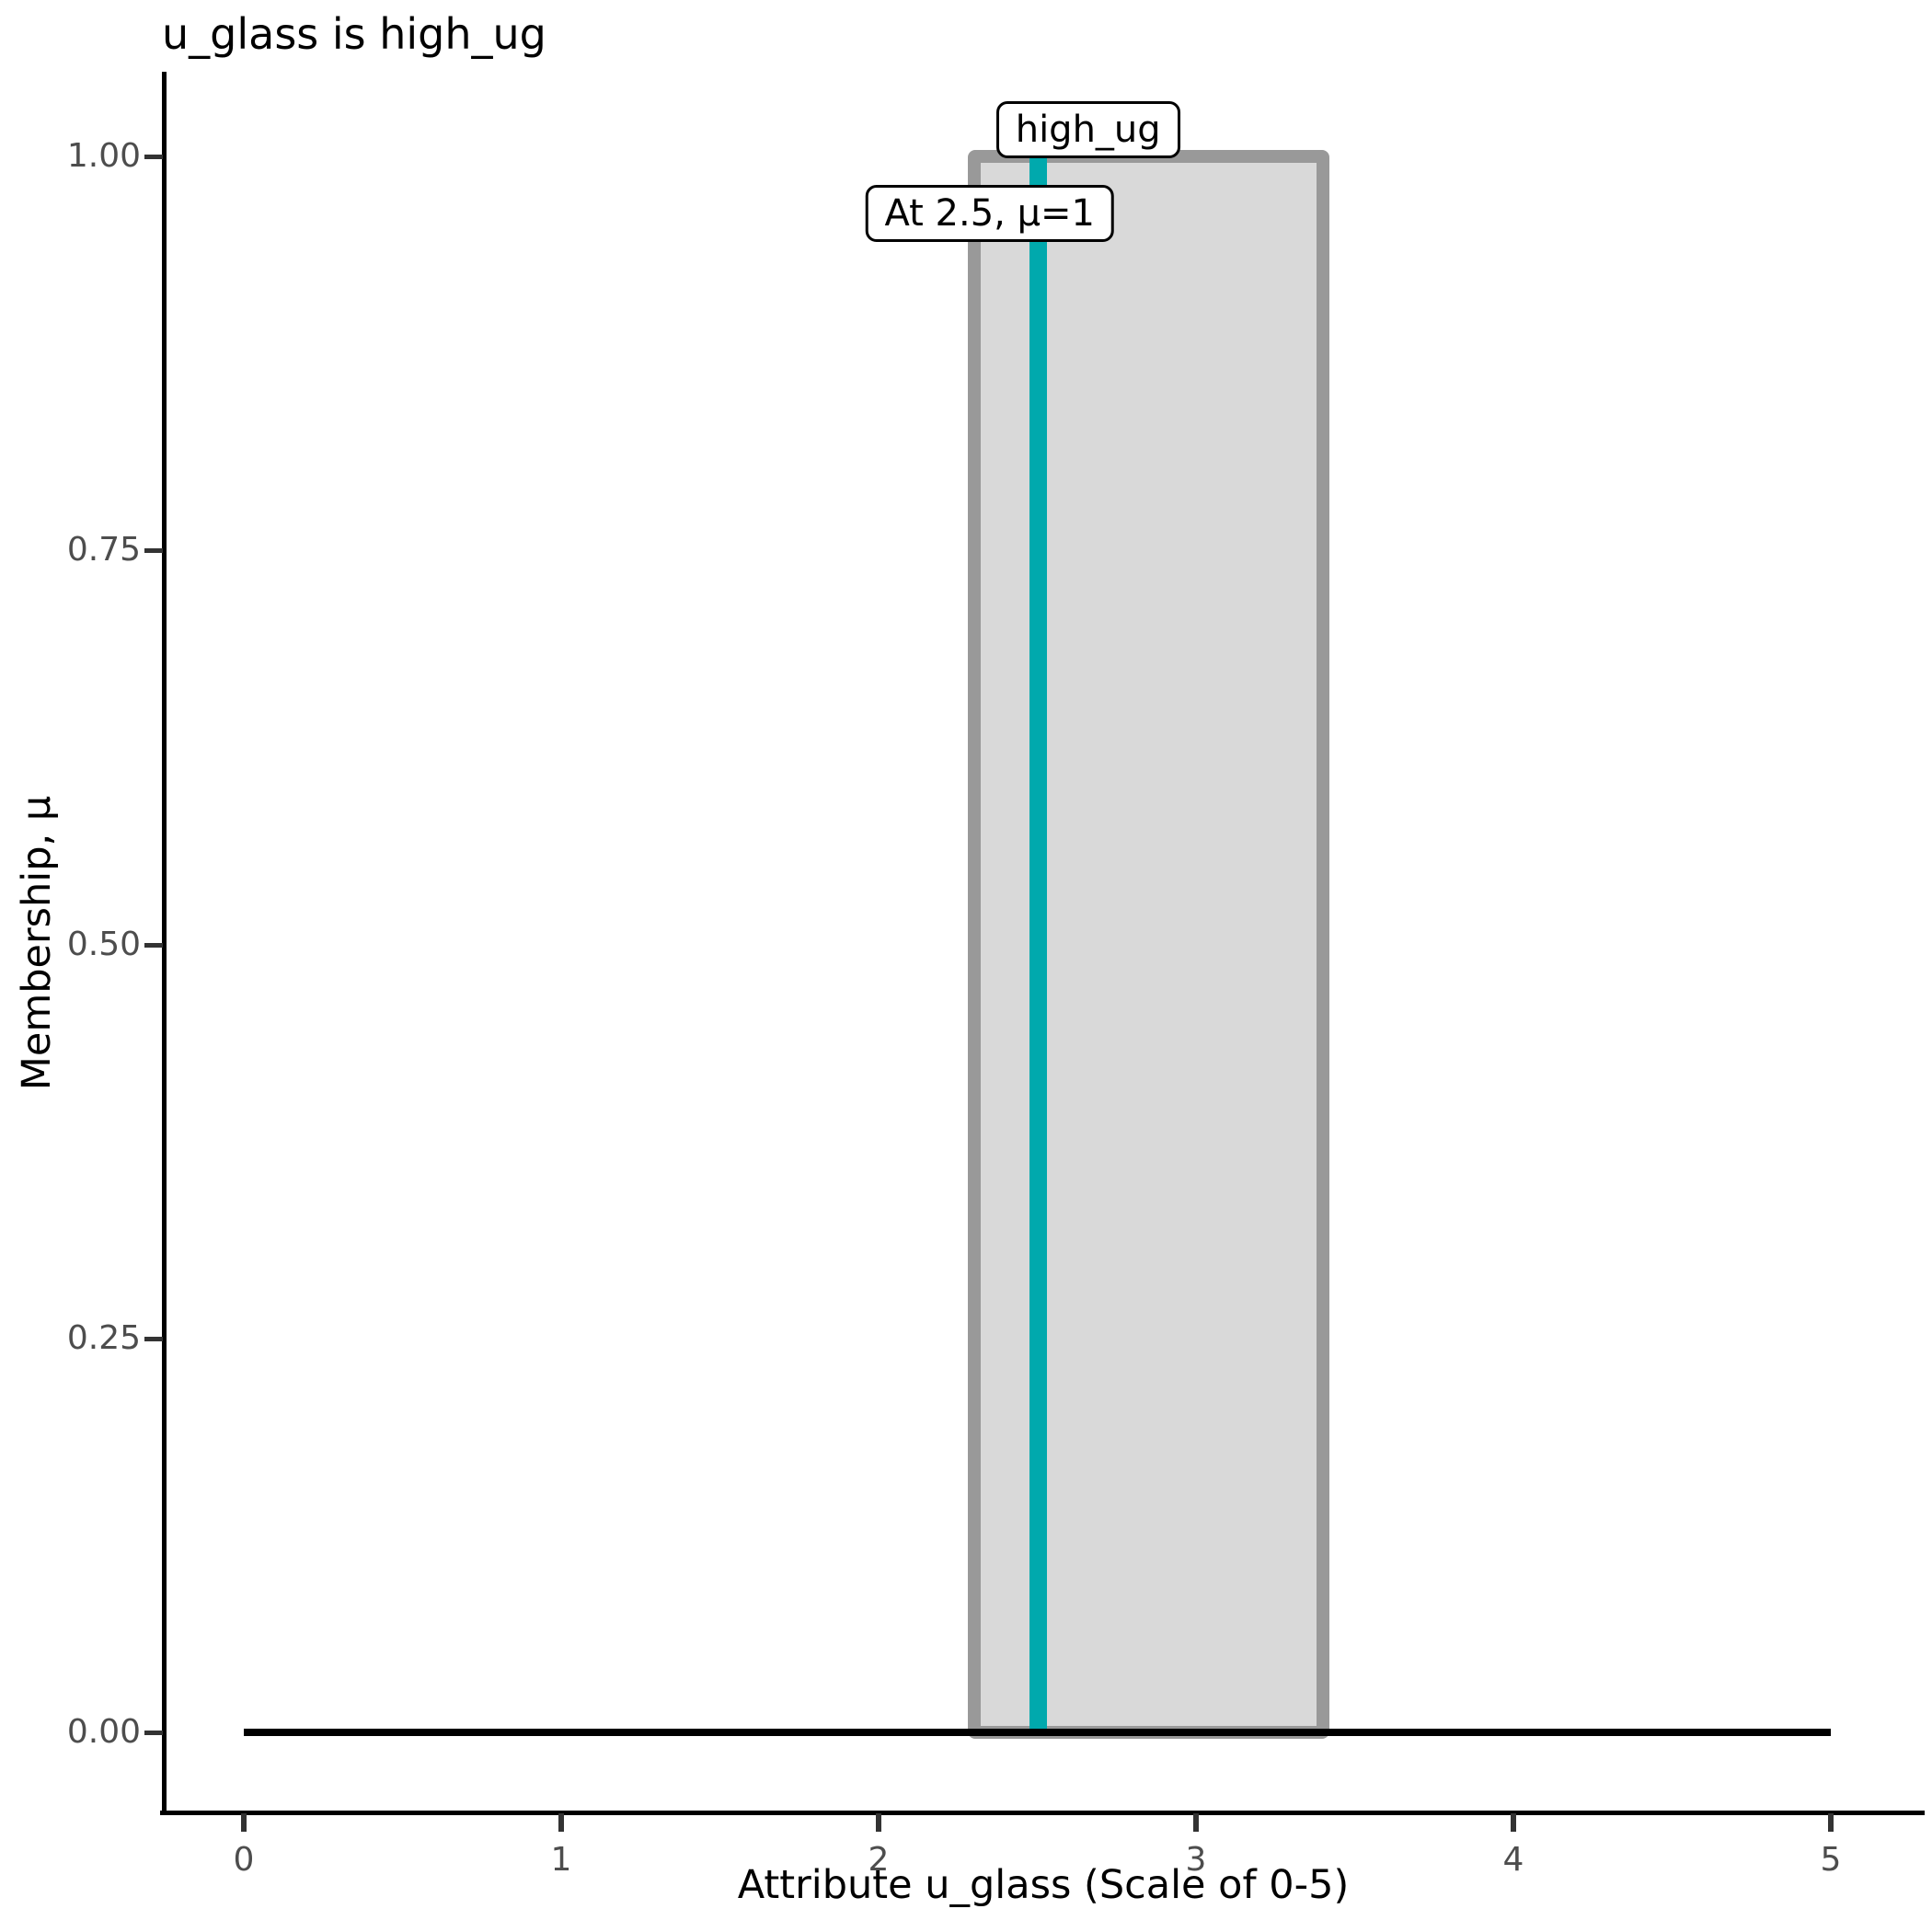 Image resolution: width=1932 pixels, height=1932 pixels. Describe the element at coordinates (1038, 944) in the screenshot. I see `query-line` at that location.